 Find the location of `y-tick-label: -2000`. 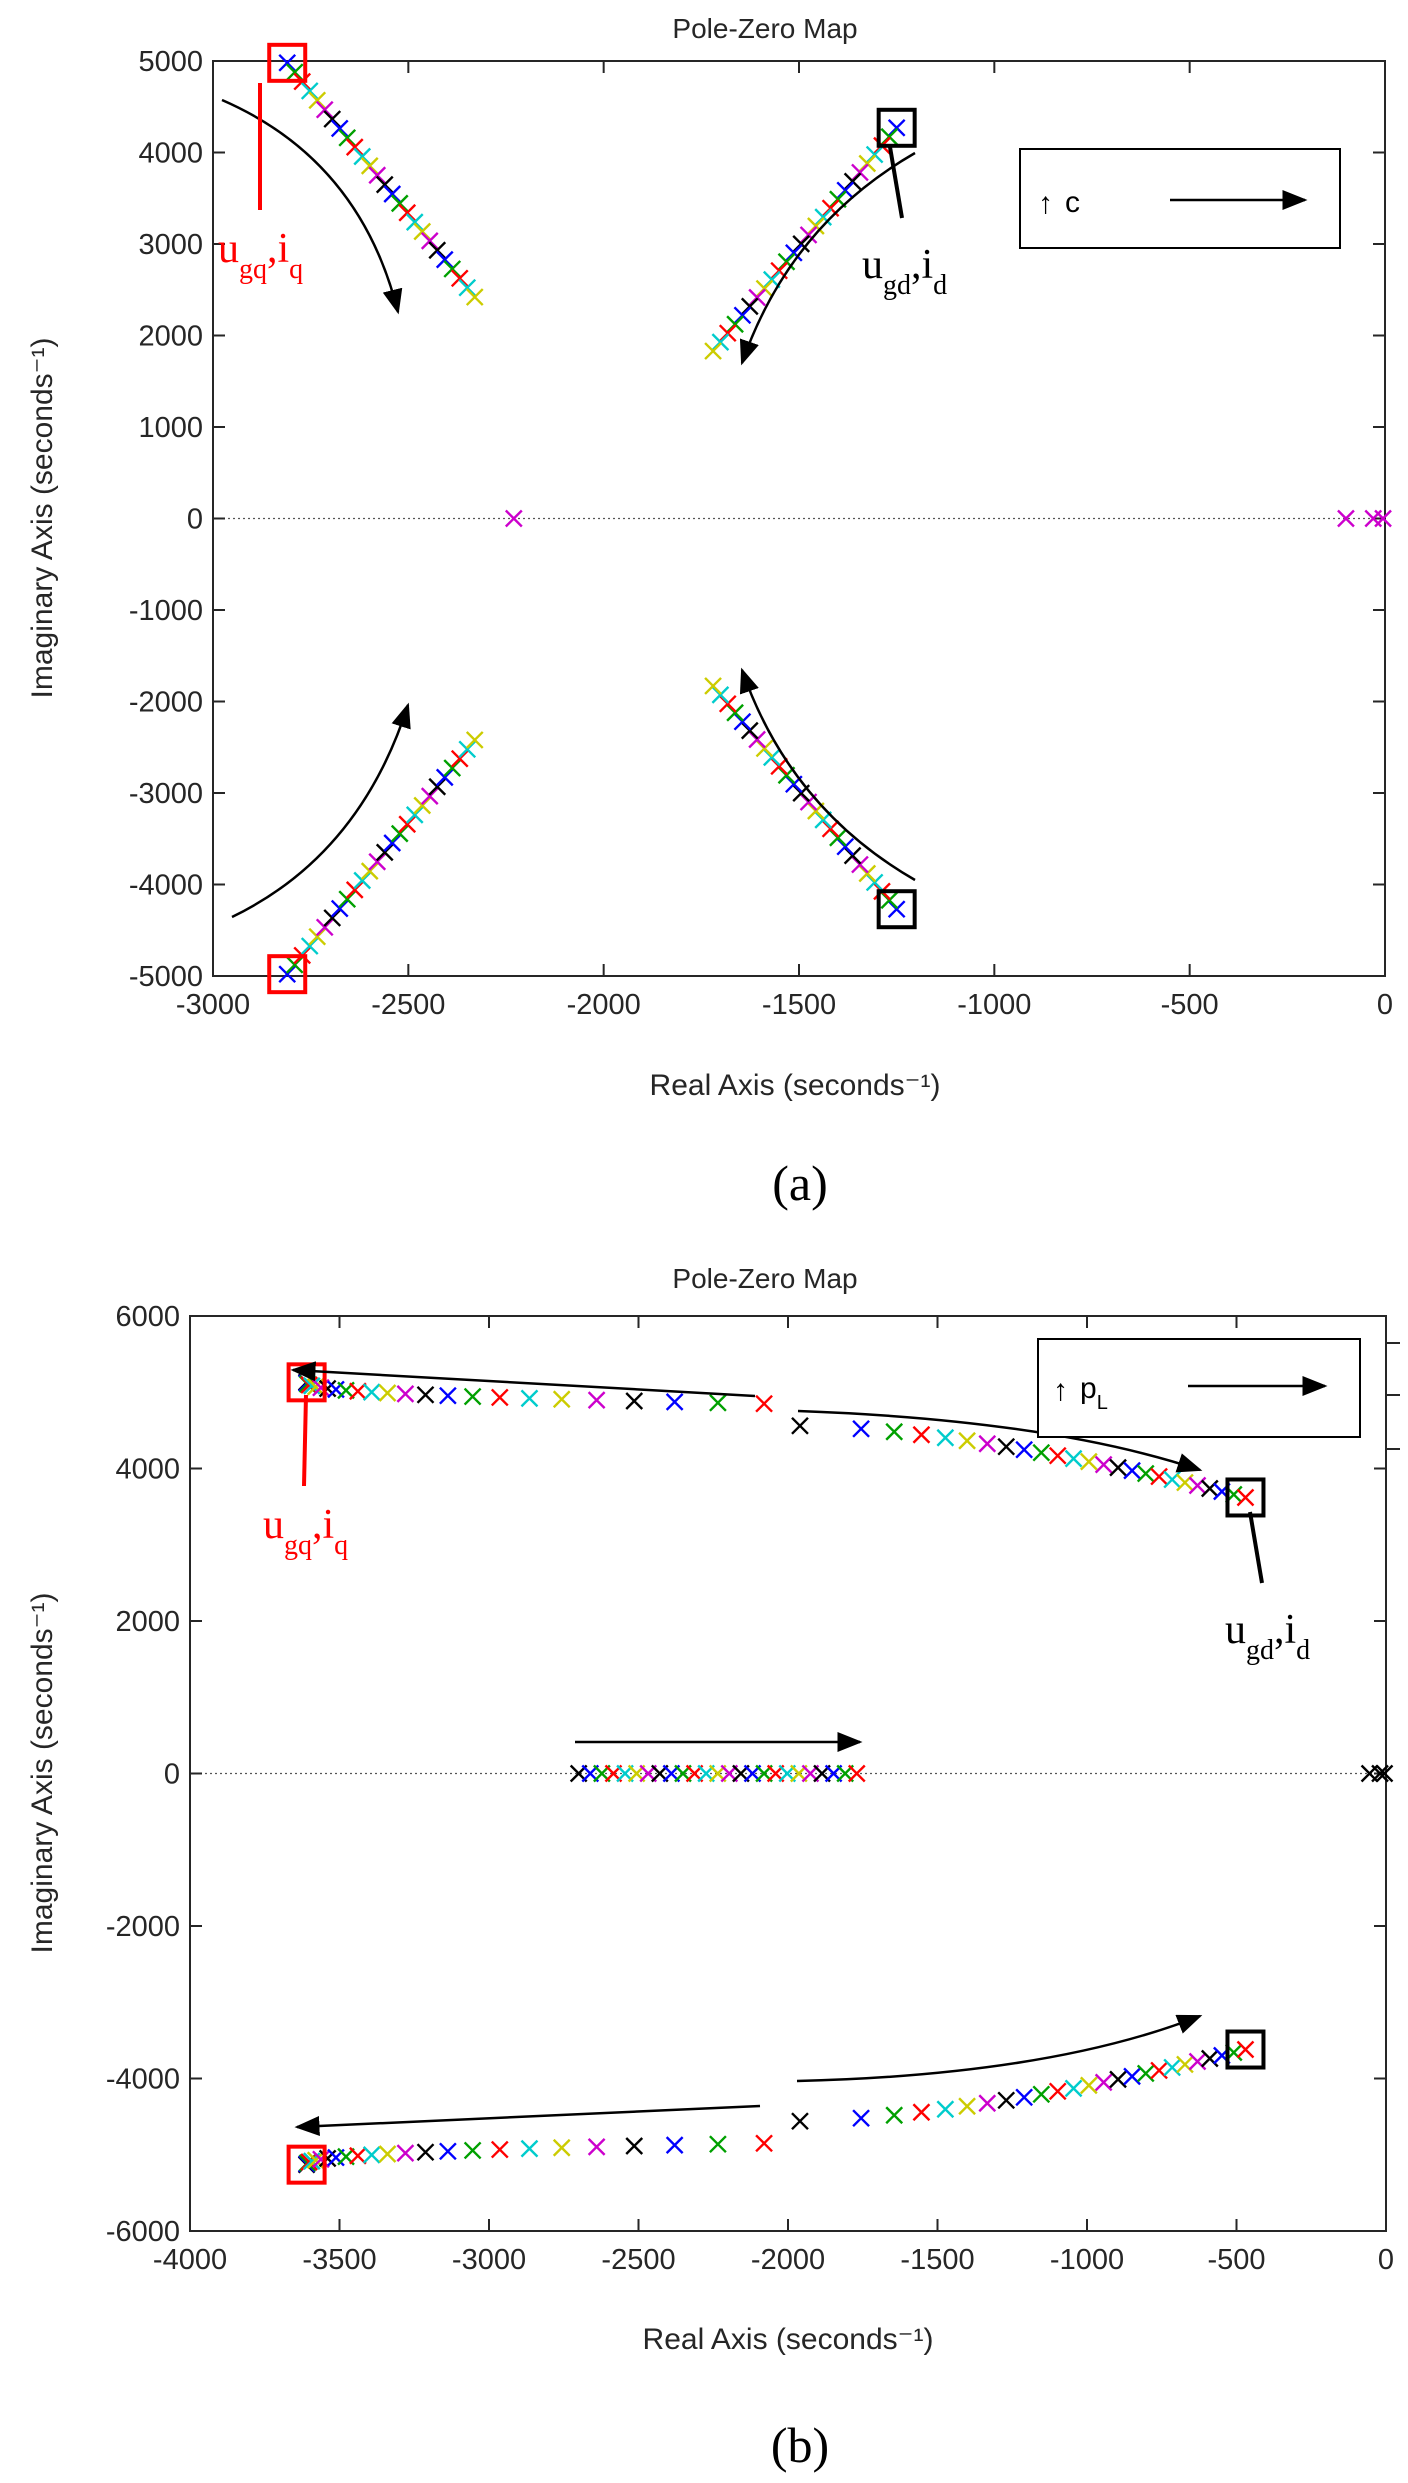

y-tick-label: -2000 is located at coordinates (166, 703).